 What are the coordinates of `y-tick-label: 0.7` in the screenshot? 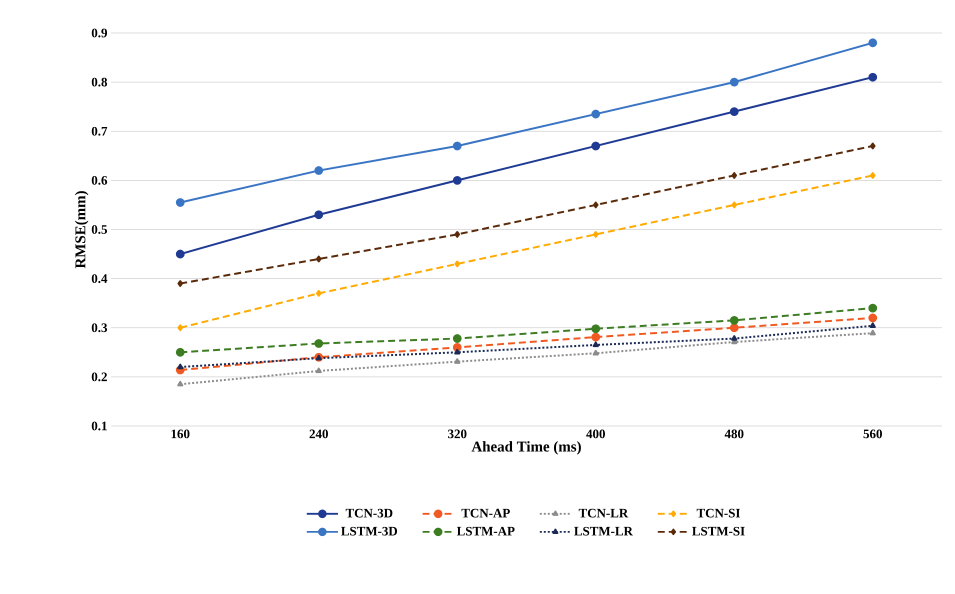 It's located at (100, 131).